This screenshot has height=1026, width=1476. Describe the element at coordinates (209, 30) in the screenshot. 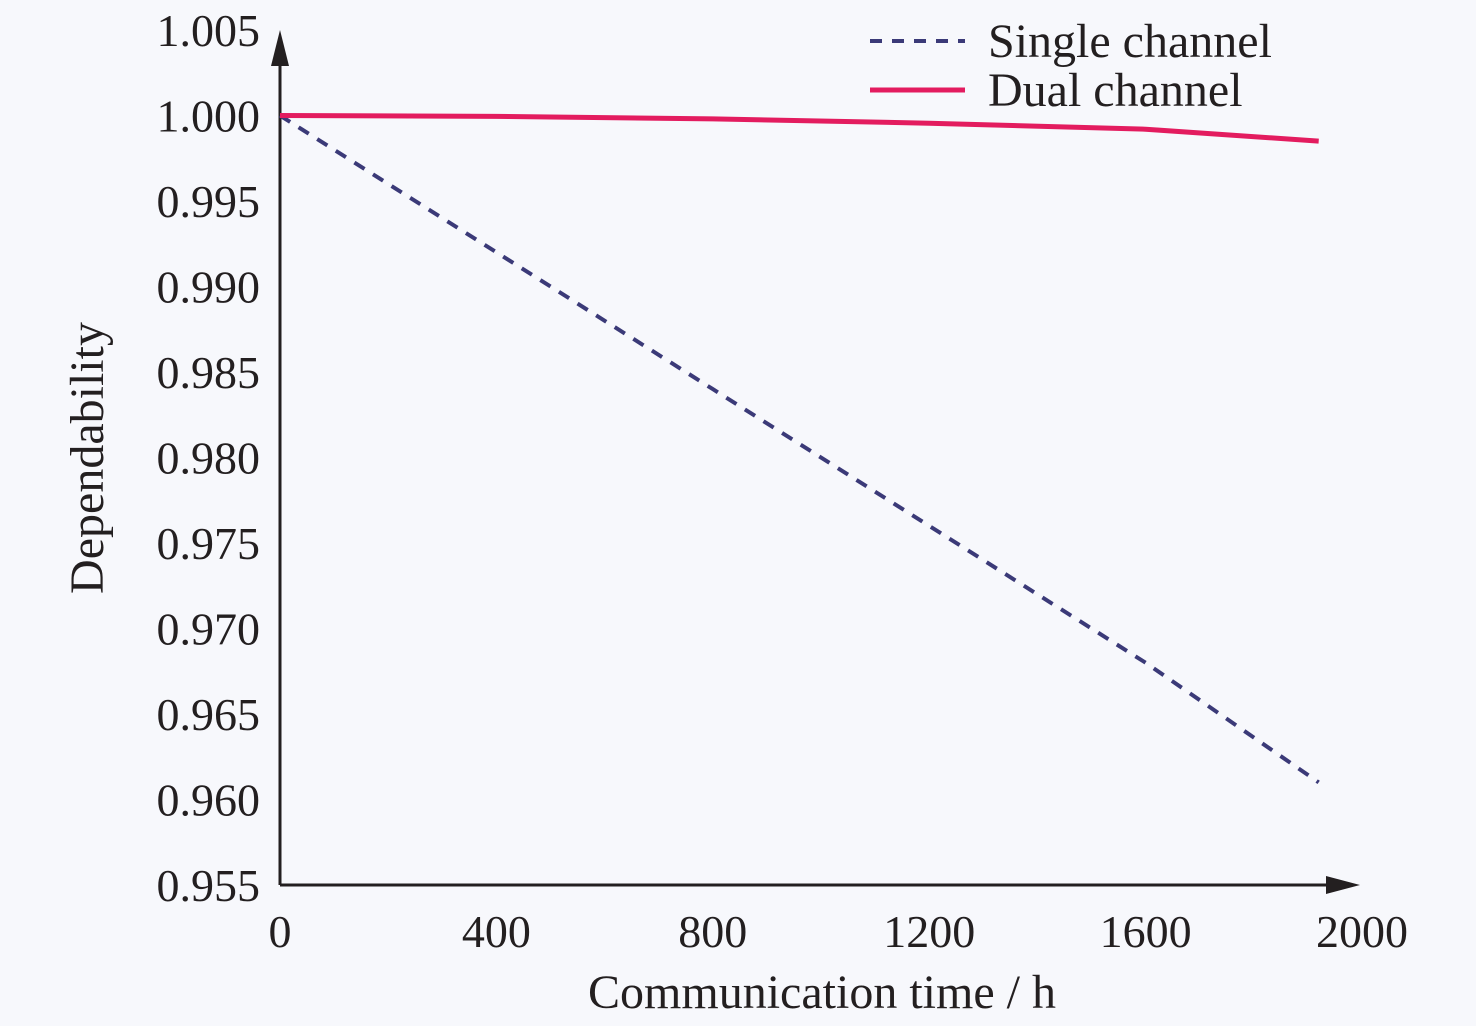

I see `y-tick-label: 1.005` at that location.